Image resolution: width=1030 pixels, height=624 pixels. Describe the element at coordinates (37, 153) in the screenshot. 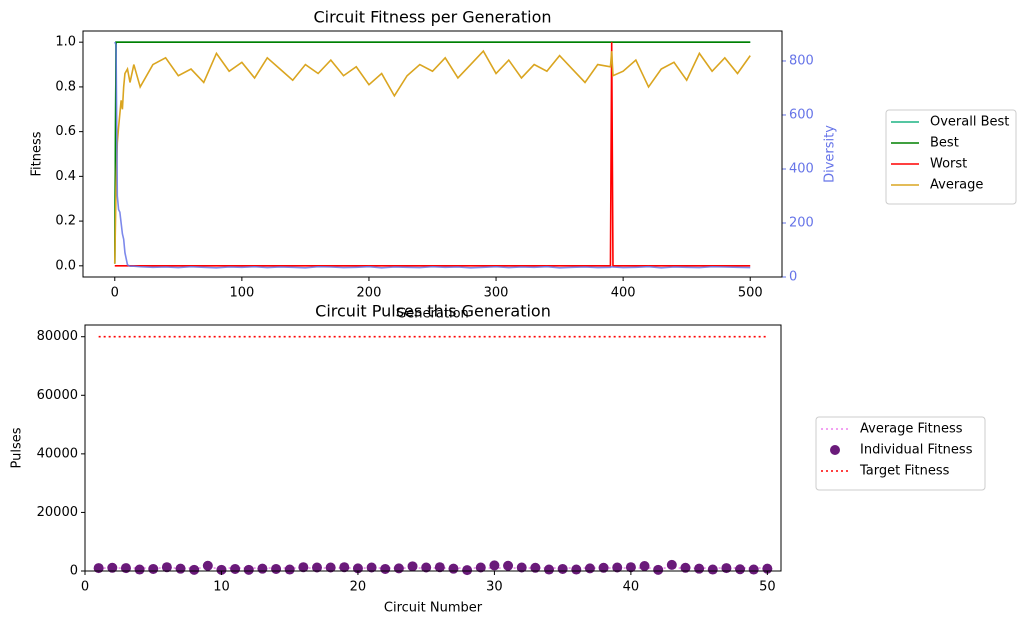

I see `y-axis-label: Fitness` at that location.